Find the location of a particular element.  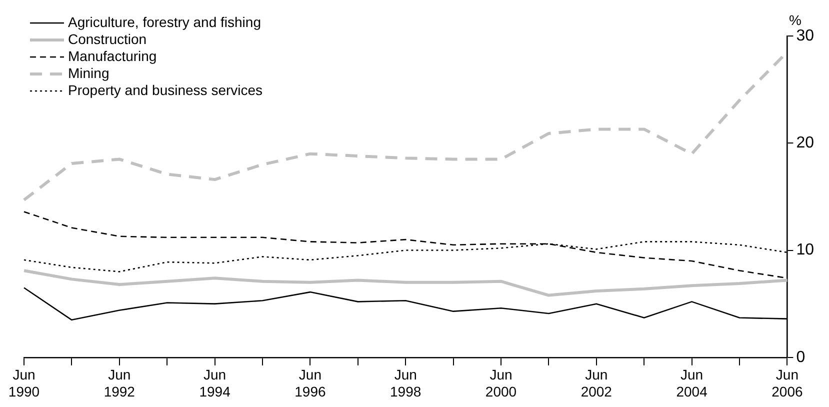

x-tick-label: Jun 2004 is located at coordinates (692, 383).